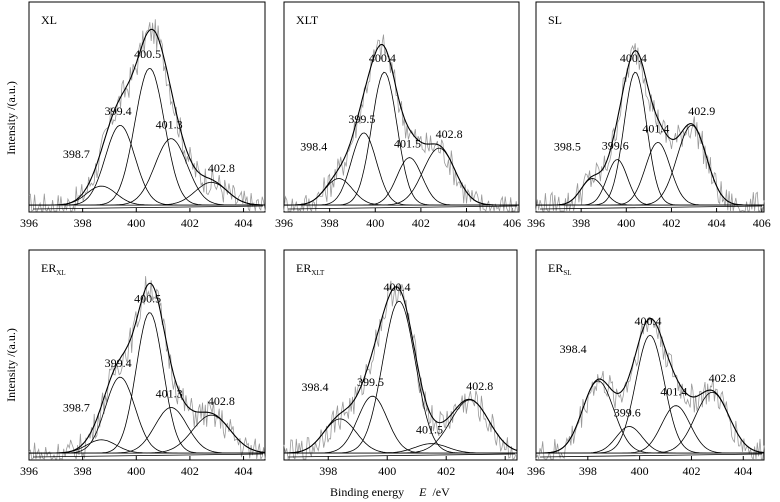 This screenshot has height=502, width=780. Describe the element at coordinates (560, 269) in the screenshot. I see `panel-title: ERSL` at that location.